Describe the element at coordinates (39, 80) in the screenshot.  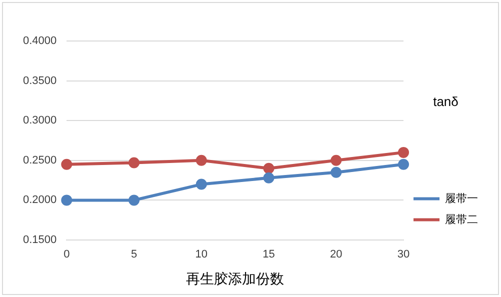
I see `y-tick-label: 0.3500` at that location.